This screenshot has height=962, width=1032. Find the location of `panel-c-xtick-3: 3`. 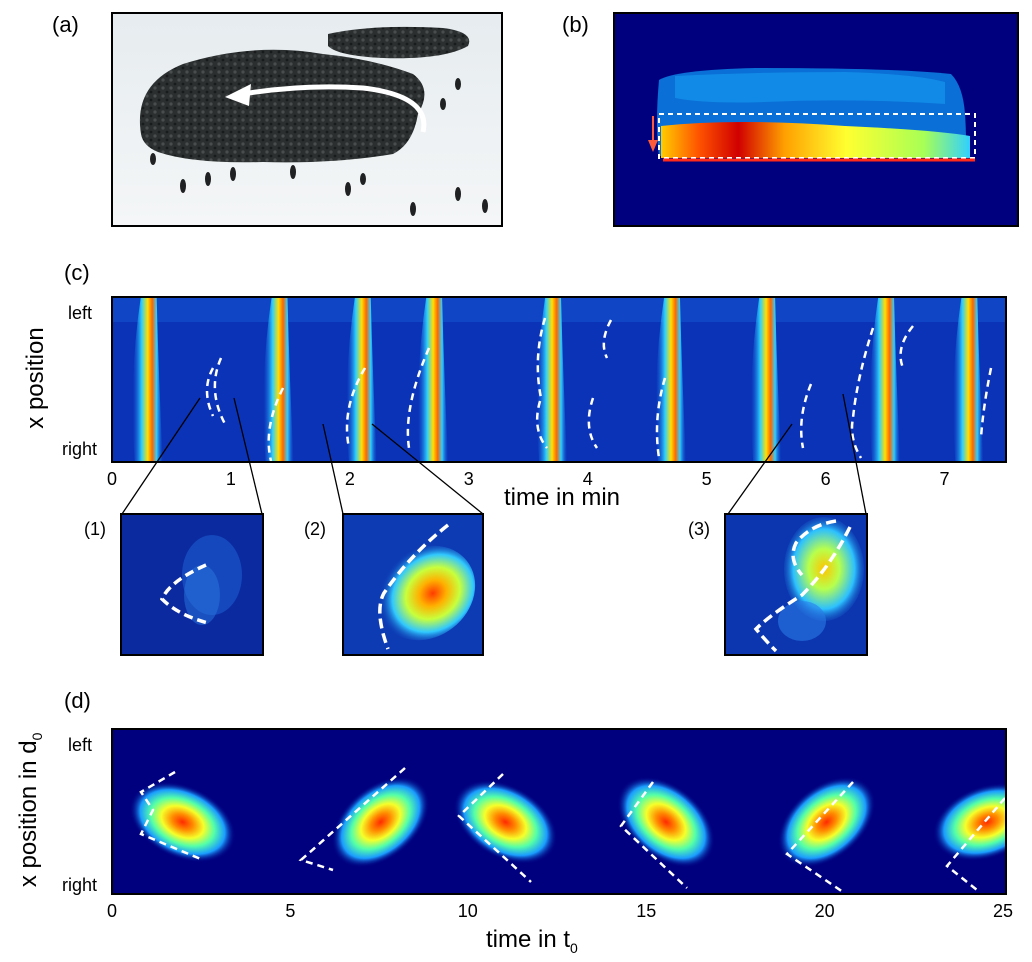

panel-c-xtick-3: 3 is located at coordinates (468, 479).